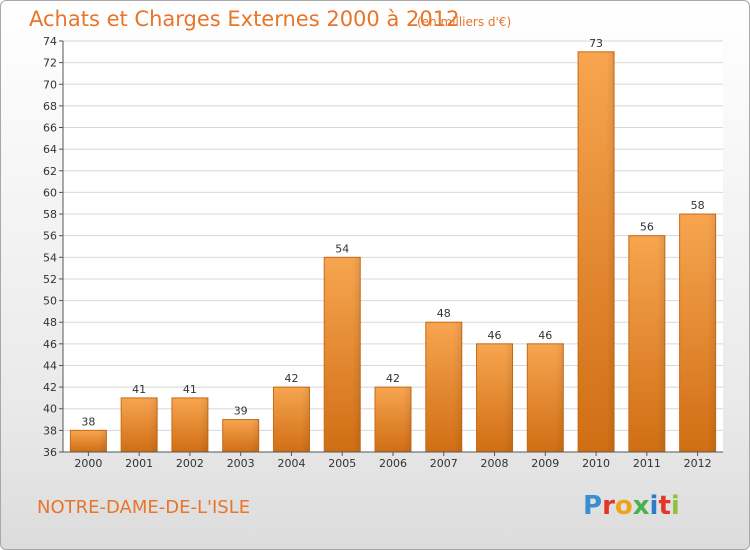  What do you see at coordinates (50, 236) in the screenshot?
I see `y-tick-label: 56` at bounding box center [50, 236].